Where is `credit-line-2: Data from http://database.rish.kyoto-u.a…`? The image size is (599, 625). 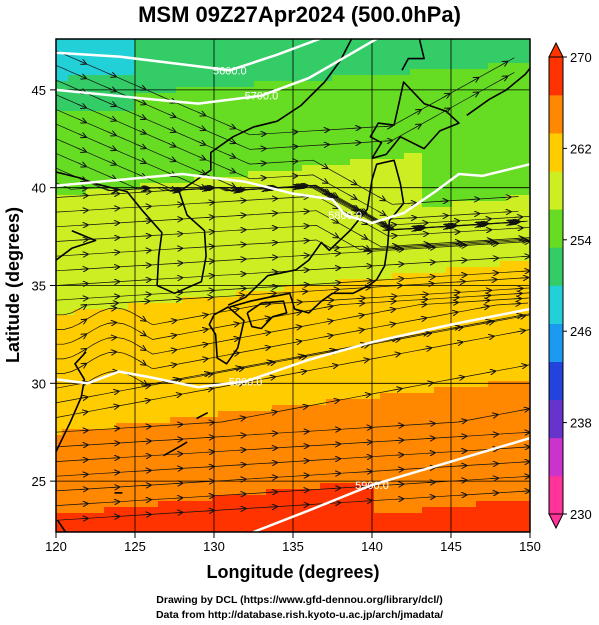 credit-line-2: Data from http://database.rish.kyoto-u.a… is located at coordinates (299, 615).